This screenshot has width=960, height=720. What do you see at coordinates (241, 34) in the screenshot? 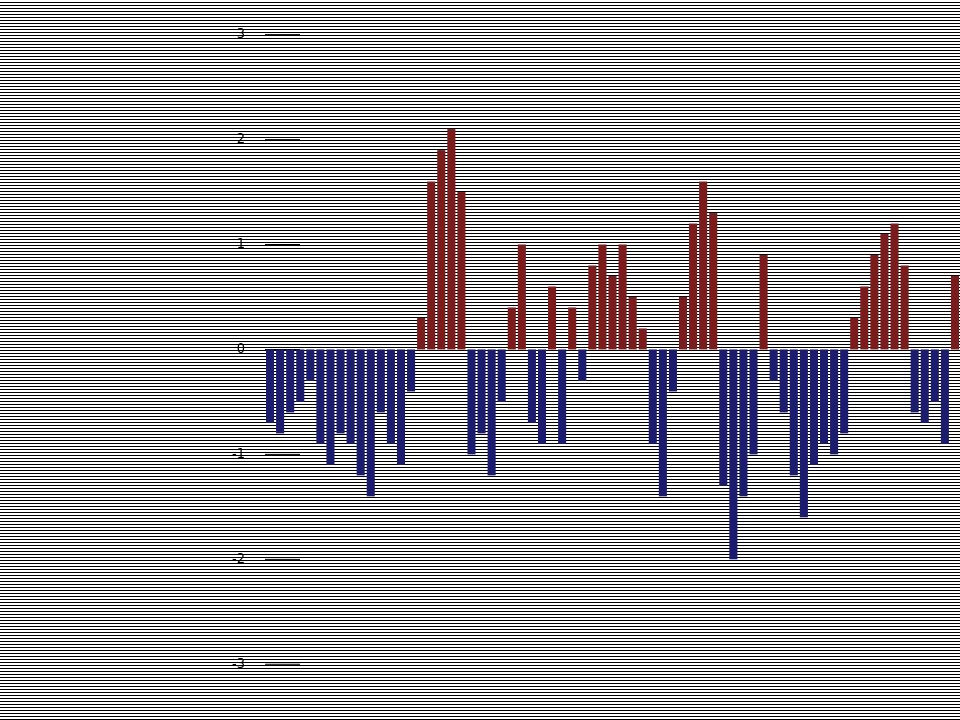
I see `y-tick-label: 3` at bounding box center [241, 34].